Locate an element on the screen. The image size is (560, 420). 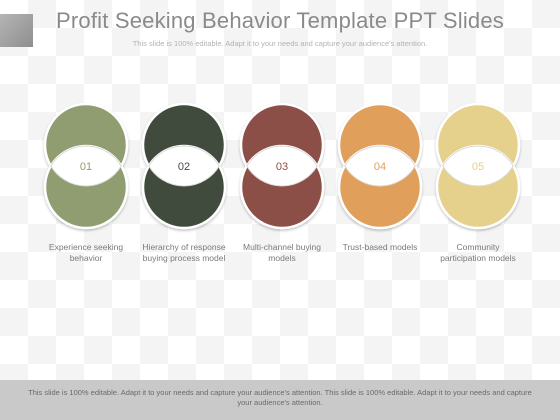
step-5-graphic: 05 is located at coordinates (478, 166).